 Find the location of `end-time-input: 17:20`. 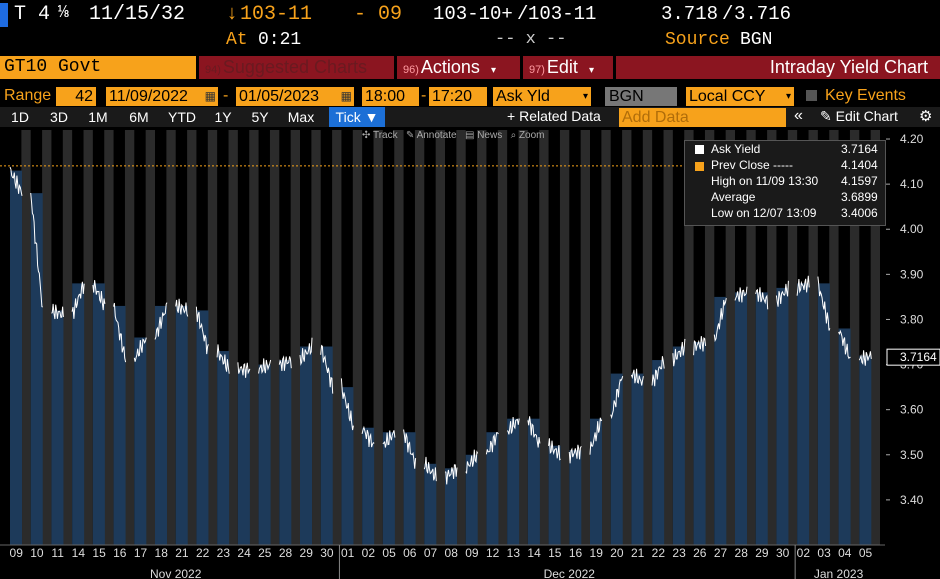

end-time-input: 17:20 is located at coordinates (458, 96).